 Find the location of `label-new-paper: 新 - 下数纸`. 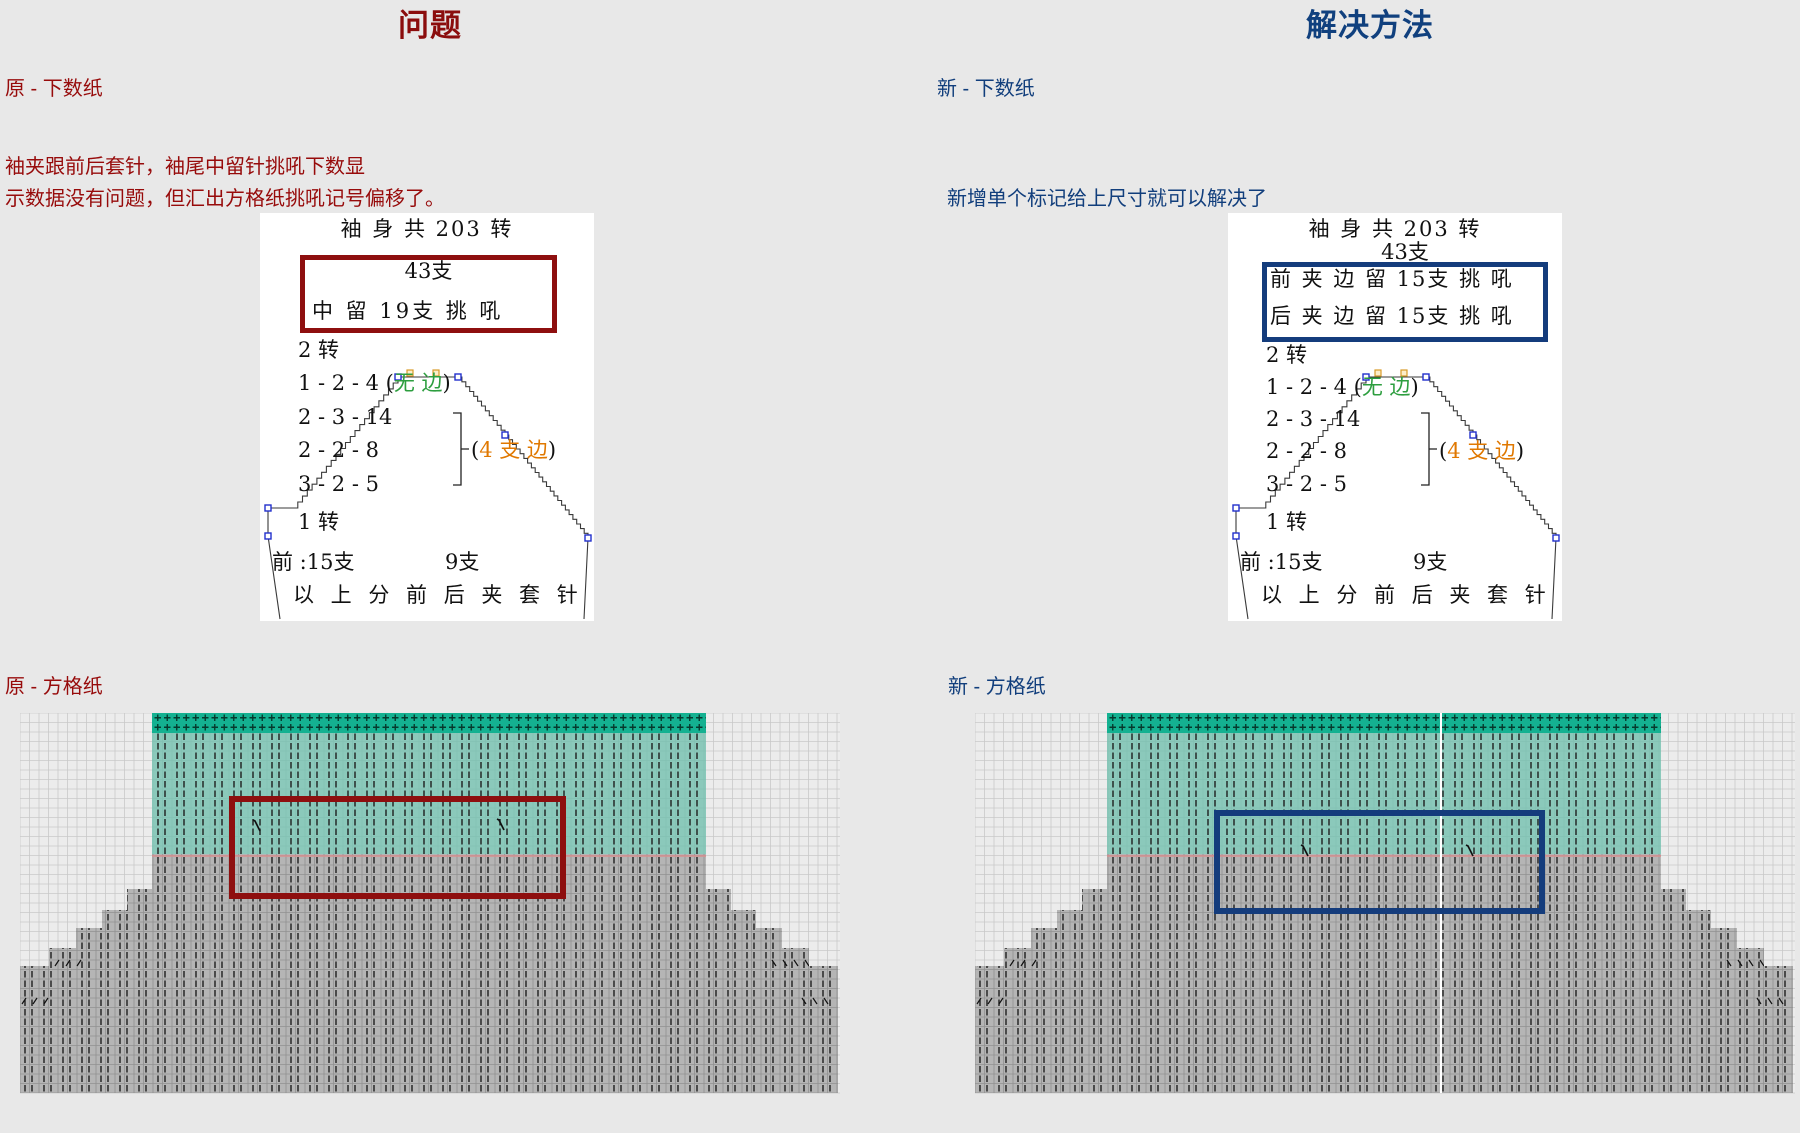

label-new-paper: 新 - 下数纸 is located at coordinates (986, 89).